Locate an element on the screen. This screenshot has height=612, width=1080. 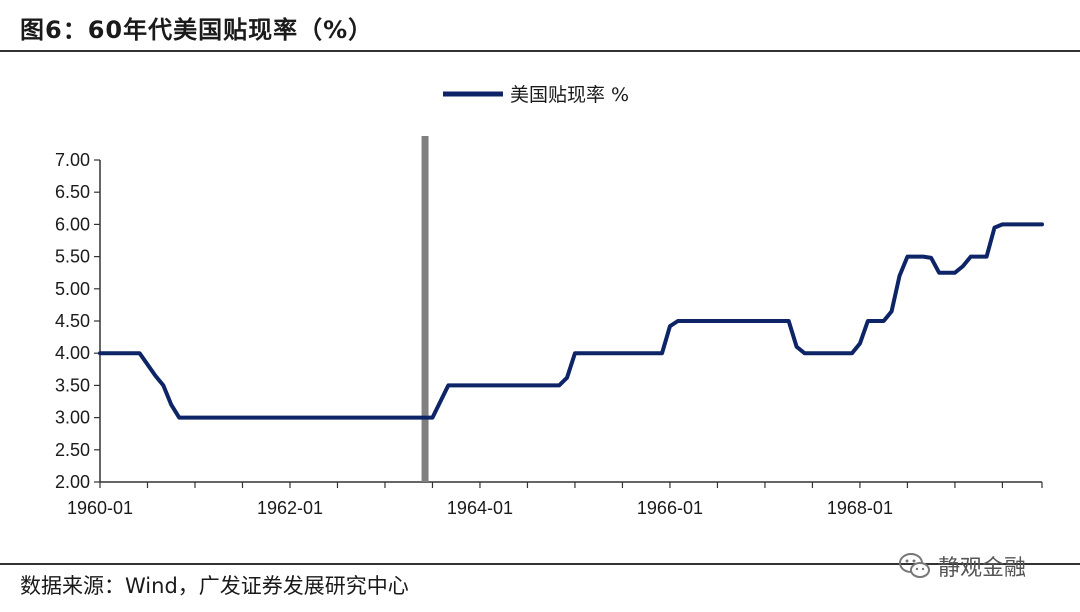
y-tick-label: 4.50 is located at coordinates (72, 321).